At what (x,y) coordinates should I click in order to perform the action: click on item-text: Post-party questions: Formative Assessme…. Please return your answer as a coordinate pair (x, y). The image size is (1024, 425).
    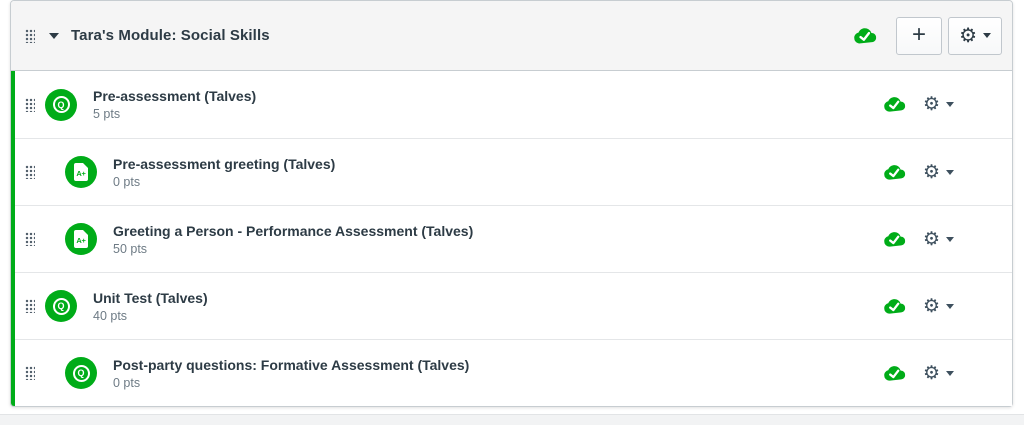
    Looking at the image, I should click on (291, 373).